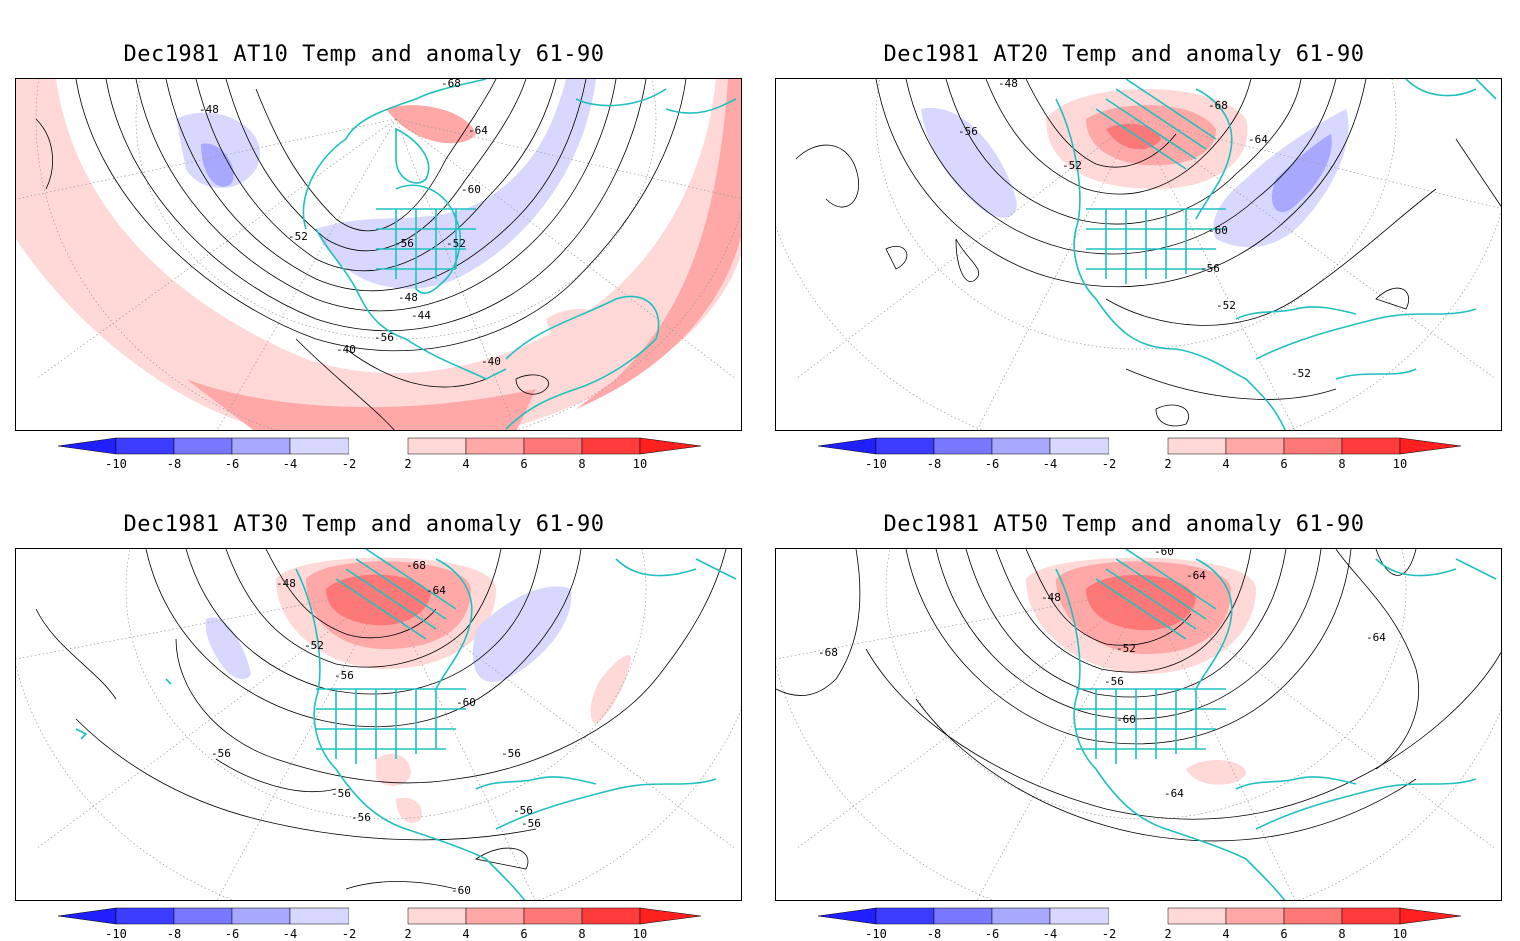 The height and width of the screenshot is (941, 1520). What do you see at coordinates (1124, 54) in the screenshot?
I see `panel-title: Dec1981 AT20 Temp and anomaly 61-90` at bounding box center [1124, 54].